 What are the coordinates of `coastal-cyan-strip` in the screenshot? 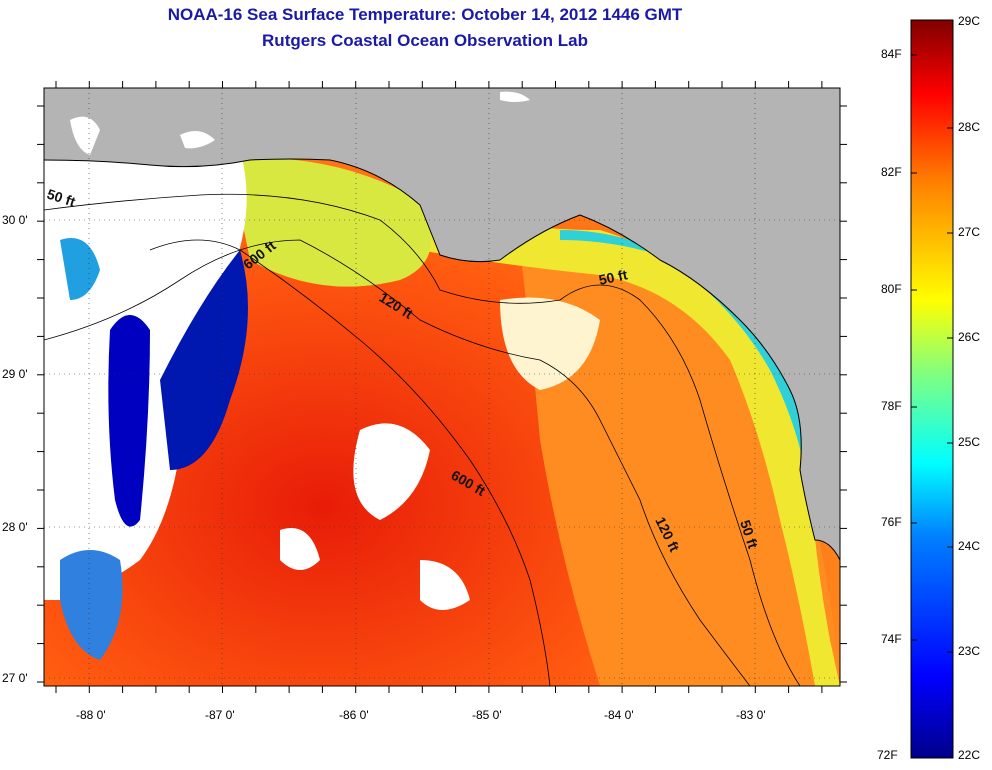 It's located at (687, 350).